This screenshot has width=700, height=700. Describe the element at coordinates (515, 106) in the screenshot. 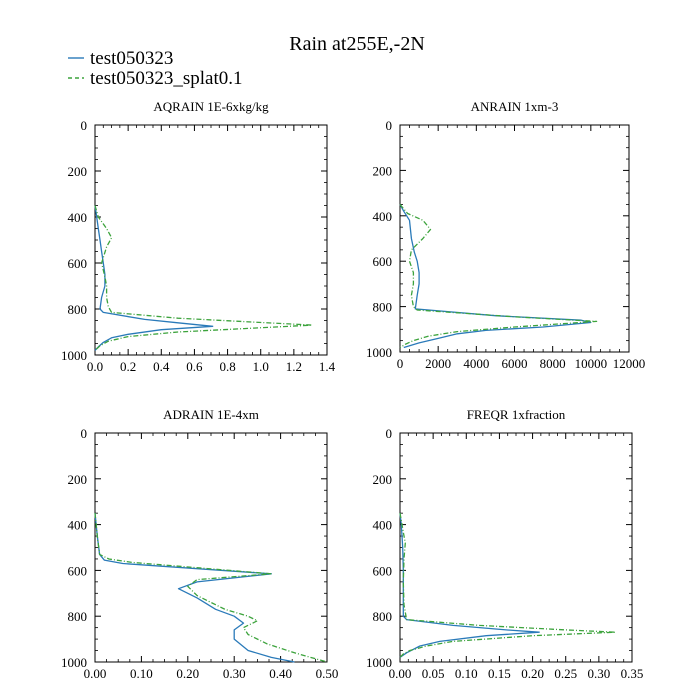

I see `panel-title: ANRAIN 1xm-3` at that location.